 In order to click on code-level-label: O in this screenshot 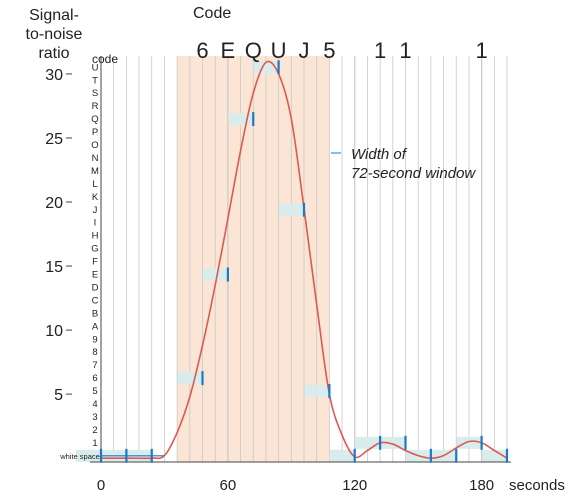, I will do `click(94, 145)`.